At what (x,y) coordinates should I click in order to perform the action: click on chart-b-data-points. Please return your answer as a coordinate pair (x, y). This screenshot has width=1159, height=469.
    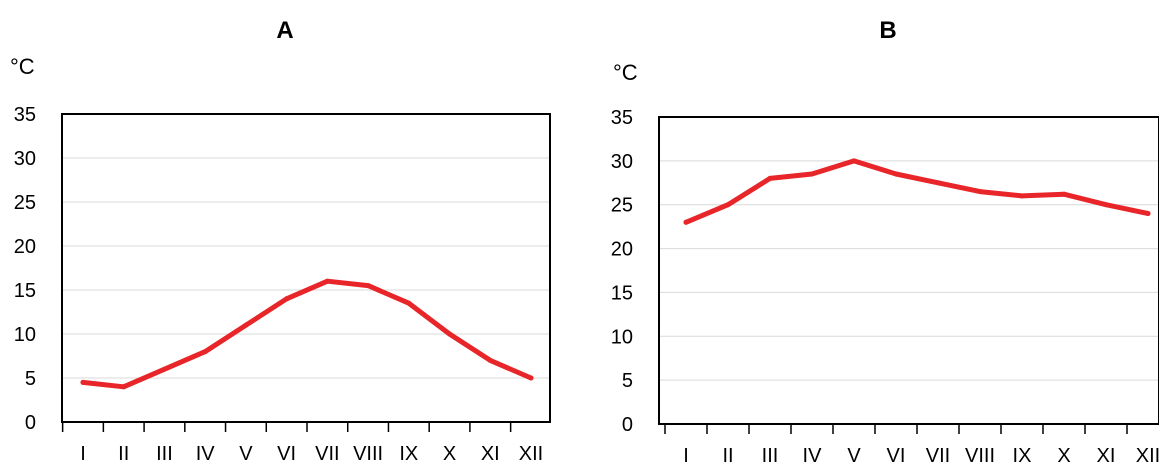
    Looking at the image, I should click on (917, 191).